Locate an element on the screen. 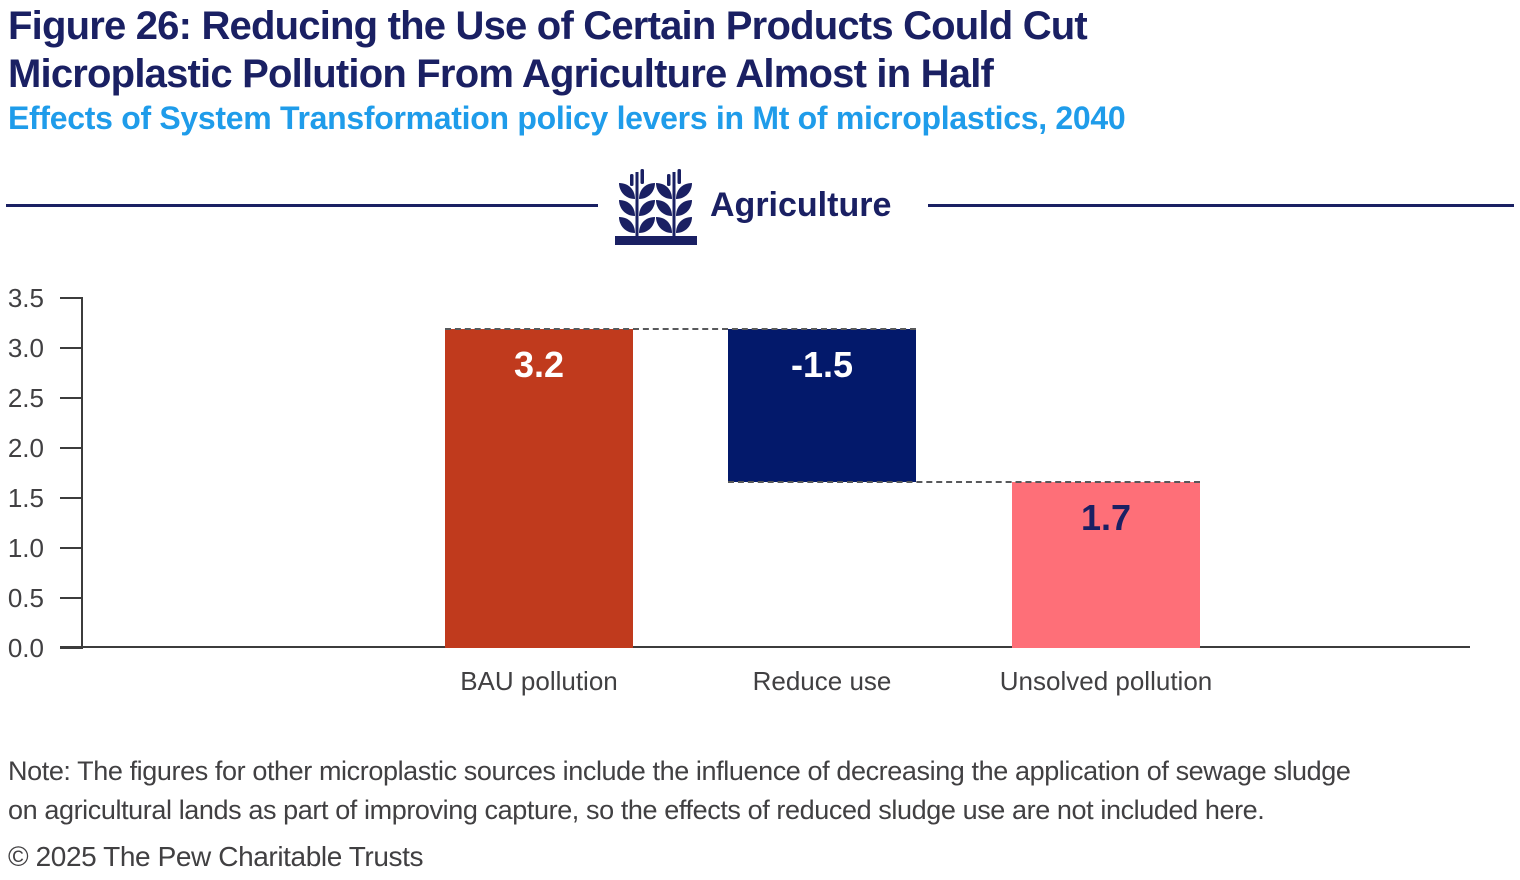  y-axis-tick-label: 1.5 is located at coordinates (25, 498).